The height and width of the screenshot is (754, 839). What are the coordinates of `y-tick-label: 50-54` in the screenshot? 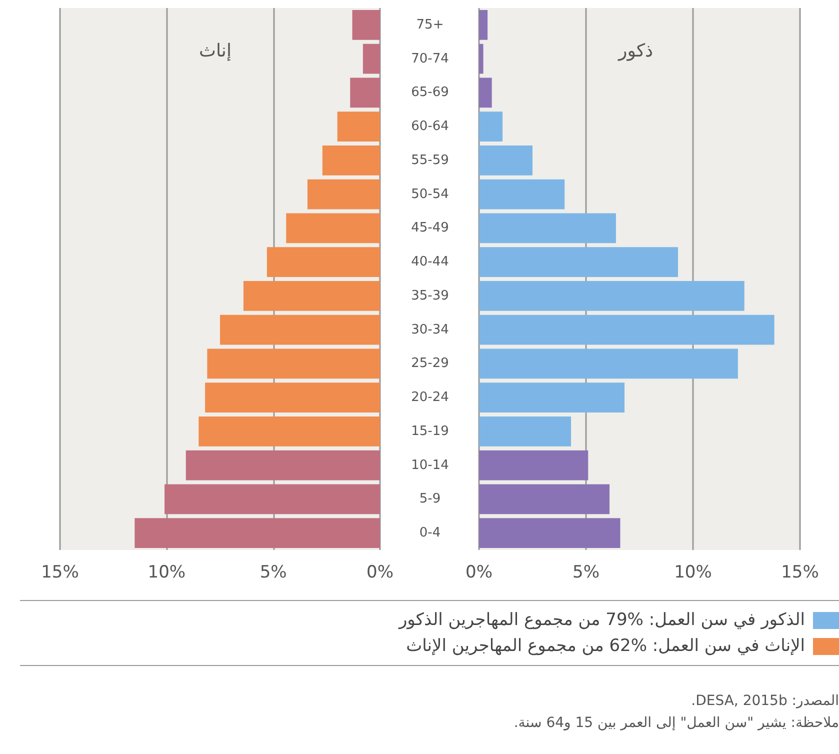 It's located at (430, 194).